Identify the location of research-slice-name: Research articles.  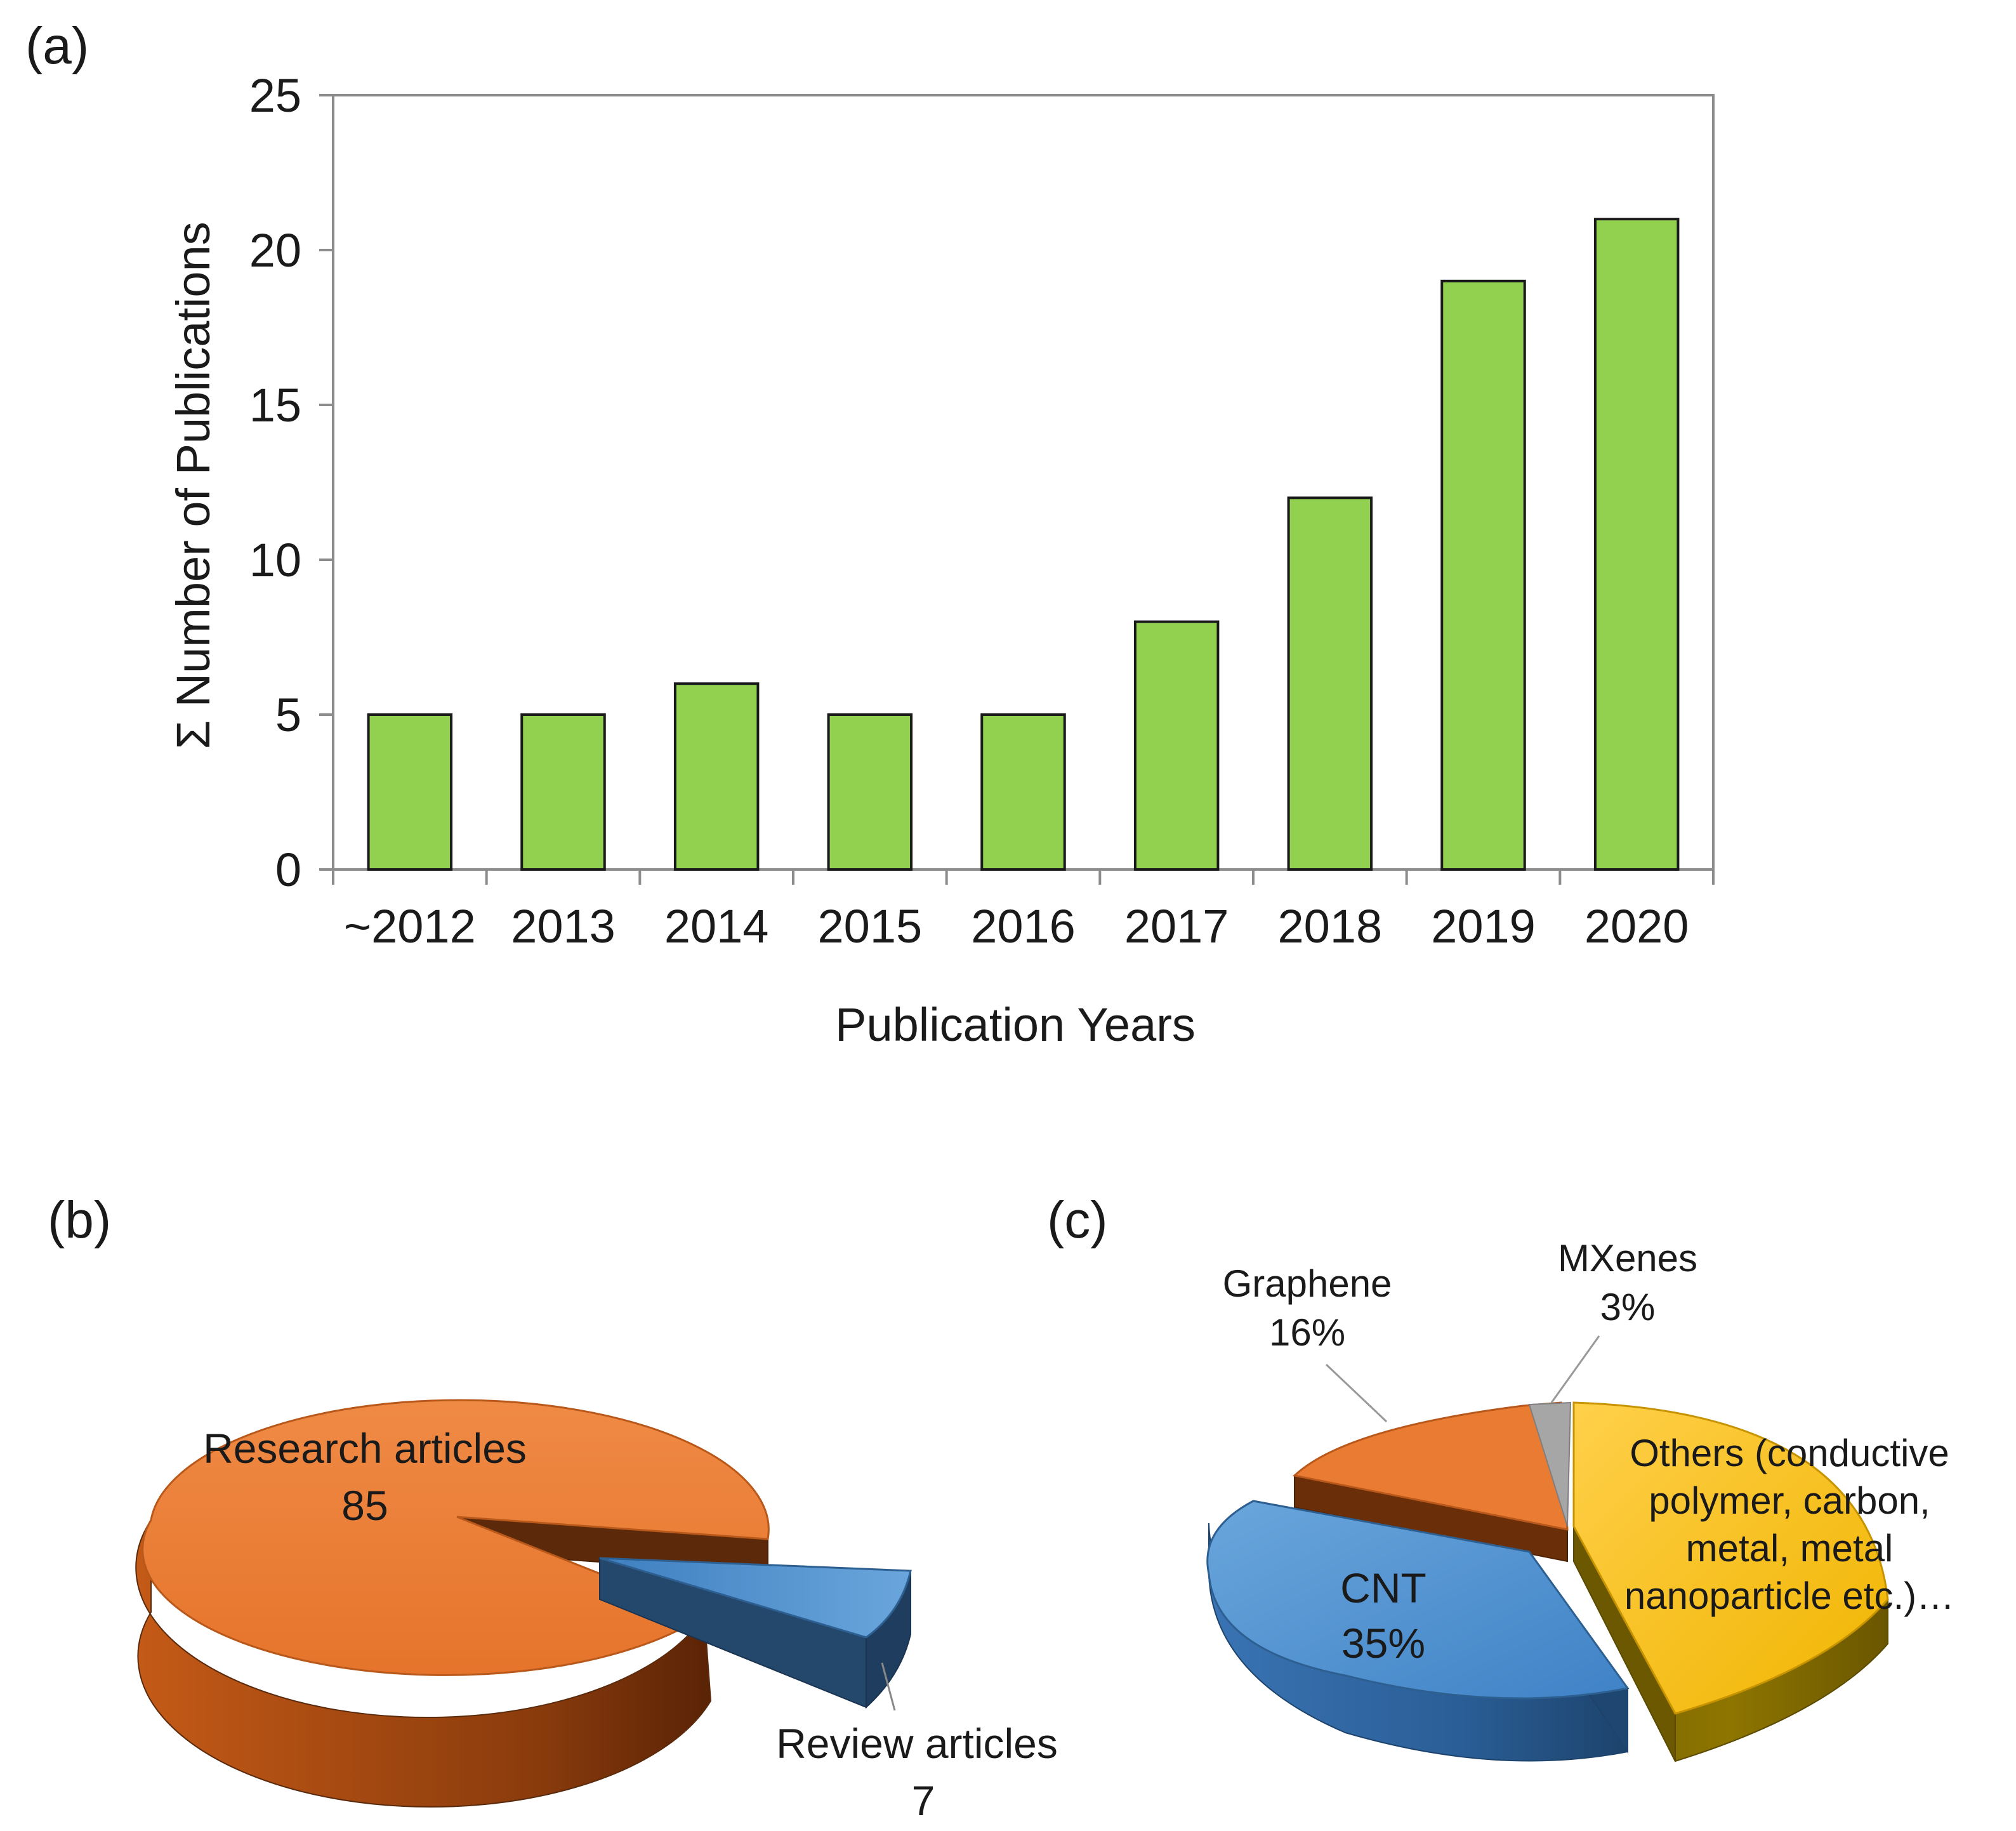
(365, 1449).